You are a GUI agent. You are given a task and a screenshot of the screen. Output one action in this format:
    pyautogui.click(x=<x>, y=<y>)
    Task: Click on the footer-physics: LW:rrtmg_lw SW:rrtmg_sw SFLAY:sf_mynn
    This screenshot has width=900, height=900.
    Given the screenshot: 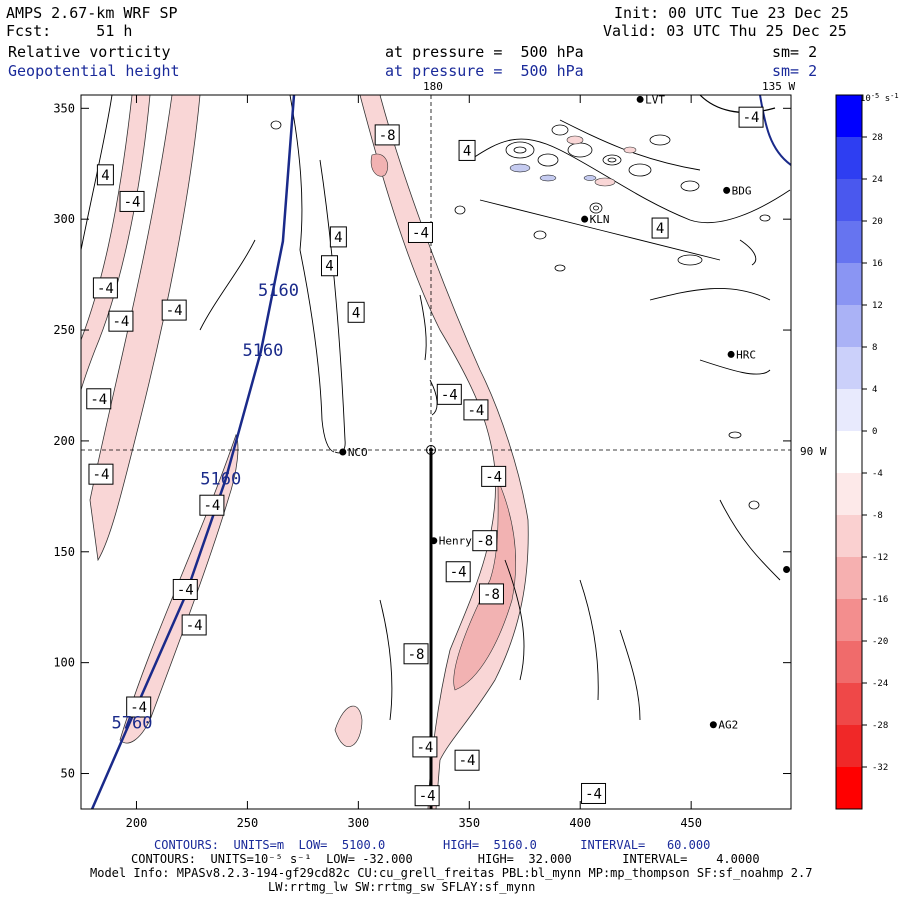 What is the action you would take?
    pyautogui.click(x=402, y=887)
    